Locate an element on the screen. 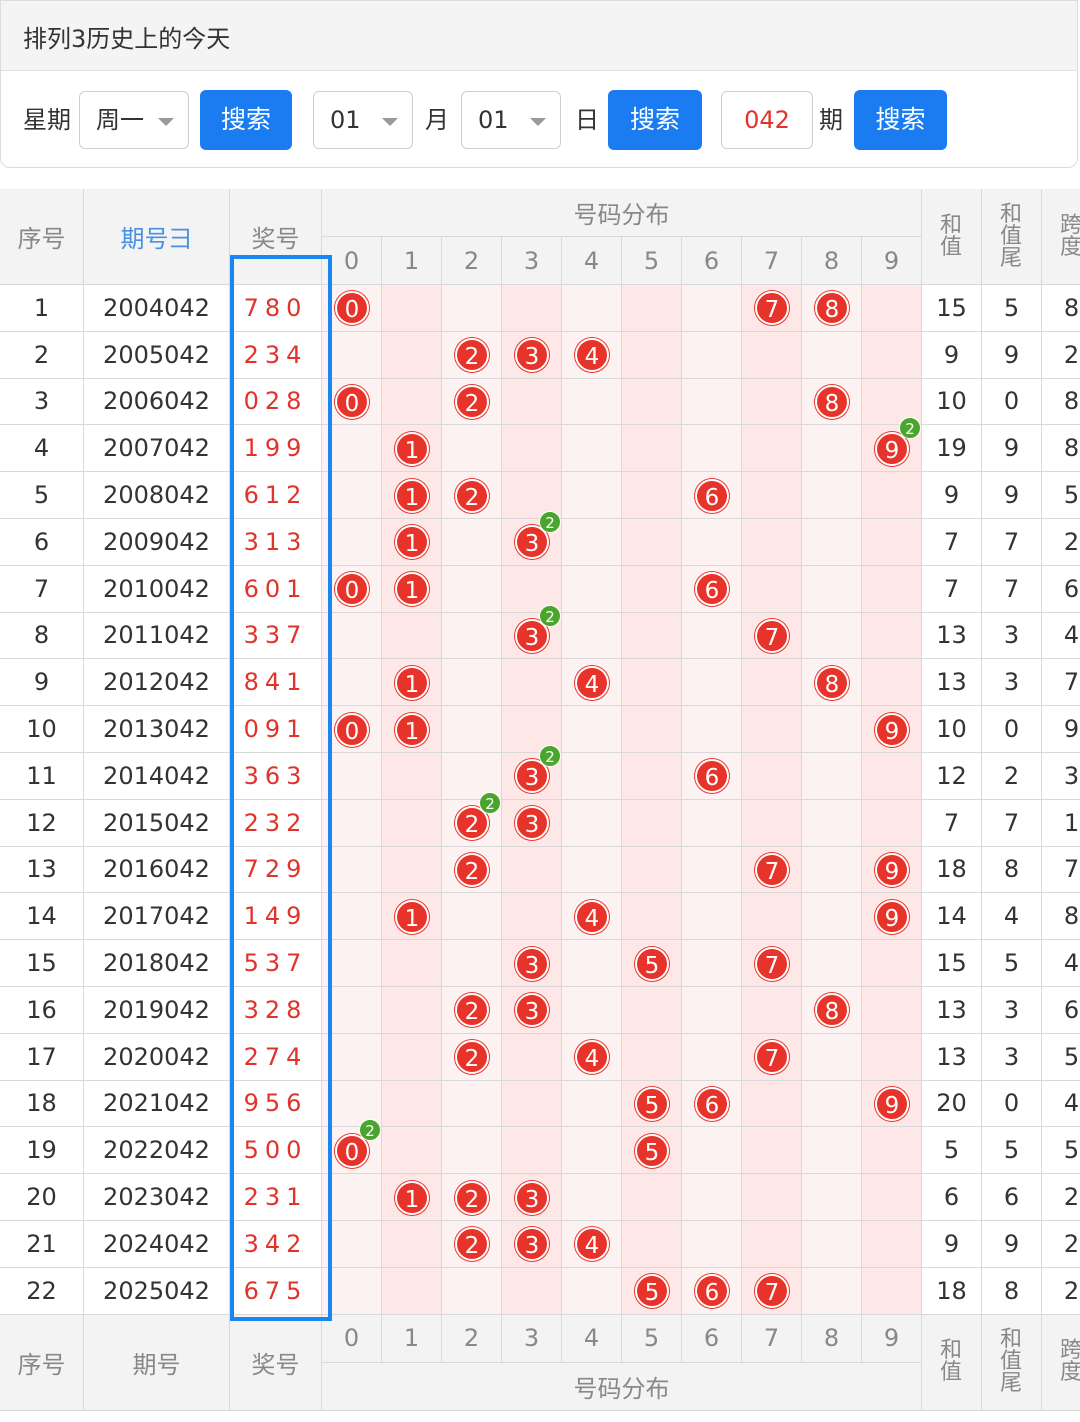 The width and height of the screenshot is (1080, 1422). week-select: 周一 is located at coordinates (134, 120).